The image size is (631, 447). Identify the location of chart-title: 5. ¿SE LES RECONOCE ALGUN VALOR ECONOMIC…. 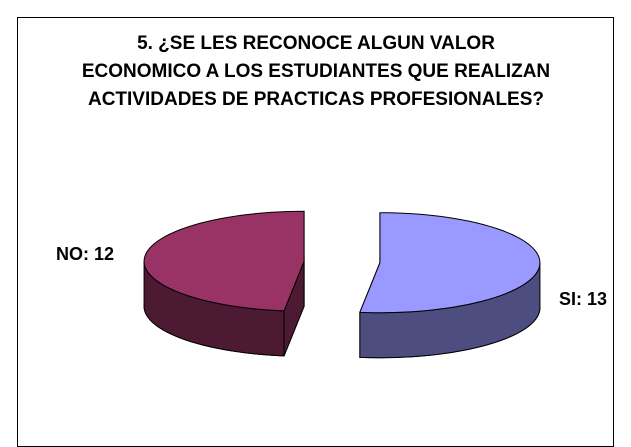
(316, 71).